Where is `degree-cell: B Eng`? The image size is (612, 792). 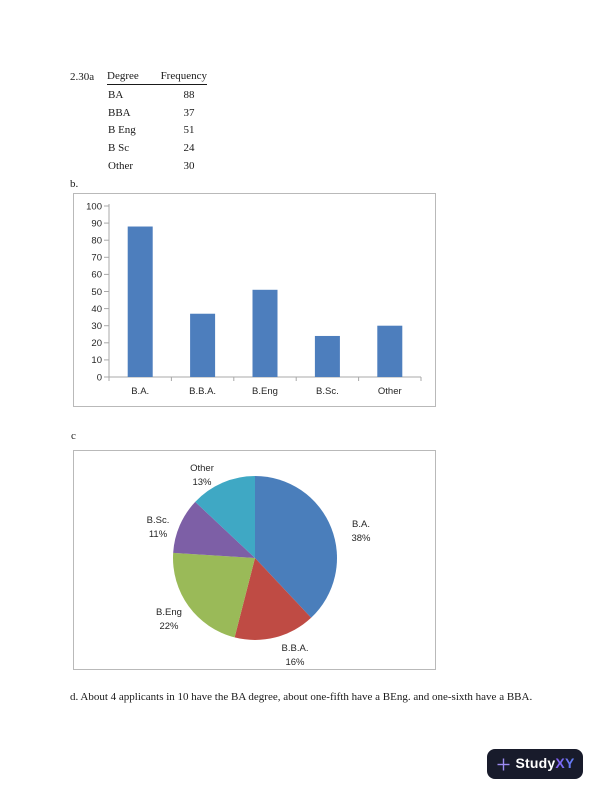 degree-cell: B Eng is located at coordinates (122, 130).